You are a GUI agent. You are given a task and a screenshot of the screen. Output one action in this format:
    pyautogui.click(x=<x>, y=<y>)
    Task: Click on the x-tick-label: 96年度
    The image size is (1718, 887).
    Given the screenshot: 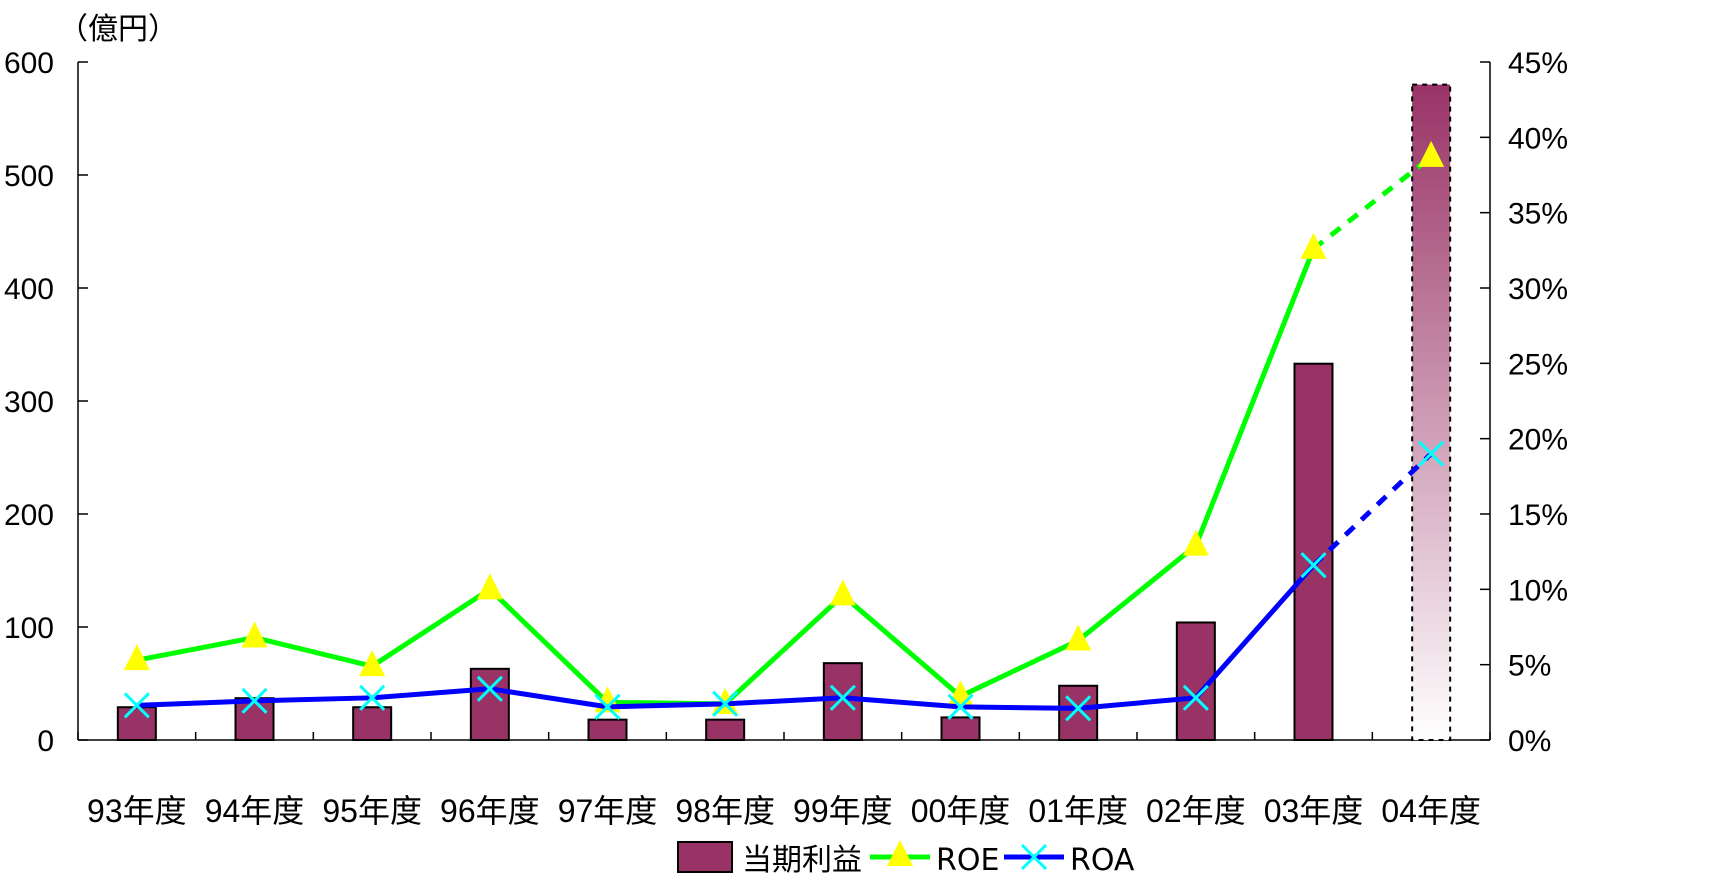 What is the action you would take?
    pyautogui.click(x=490, y=811)
    